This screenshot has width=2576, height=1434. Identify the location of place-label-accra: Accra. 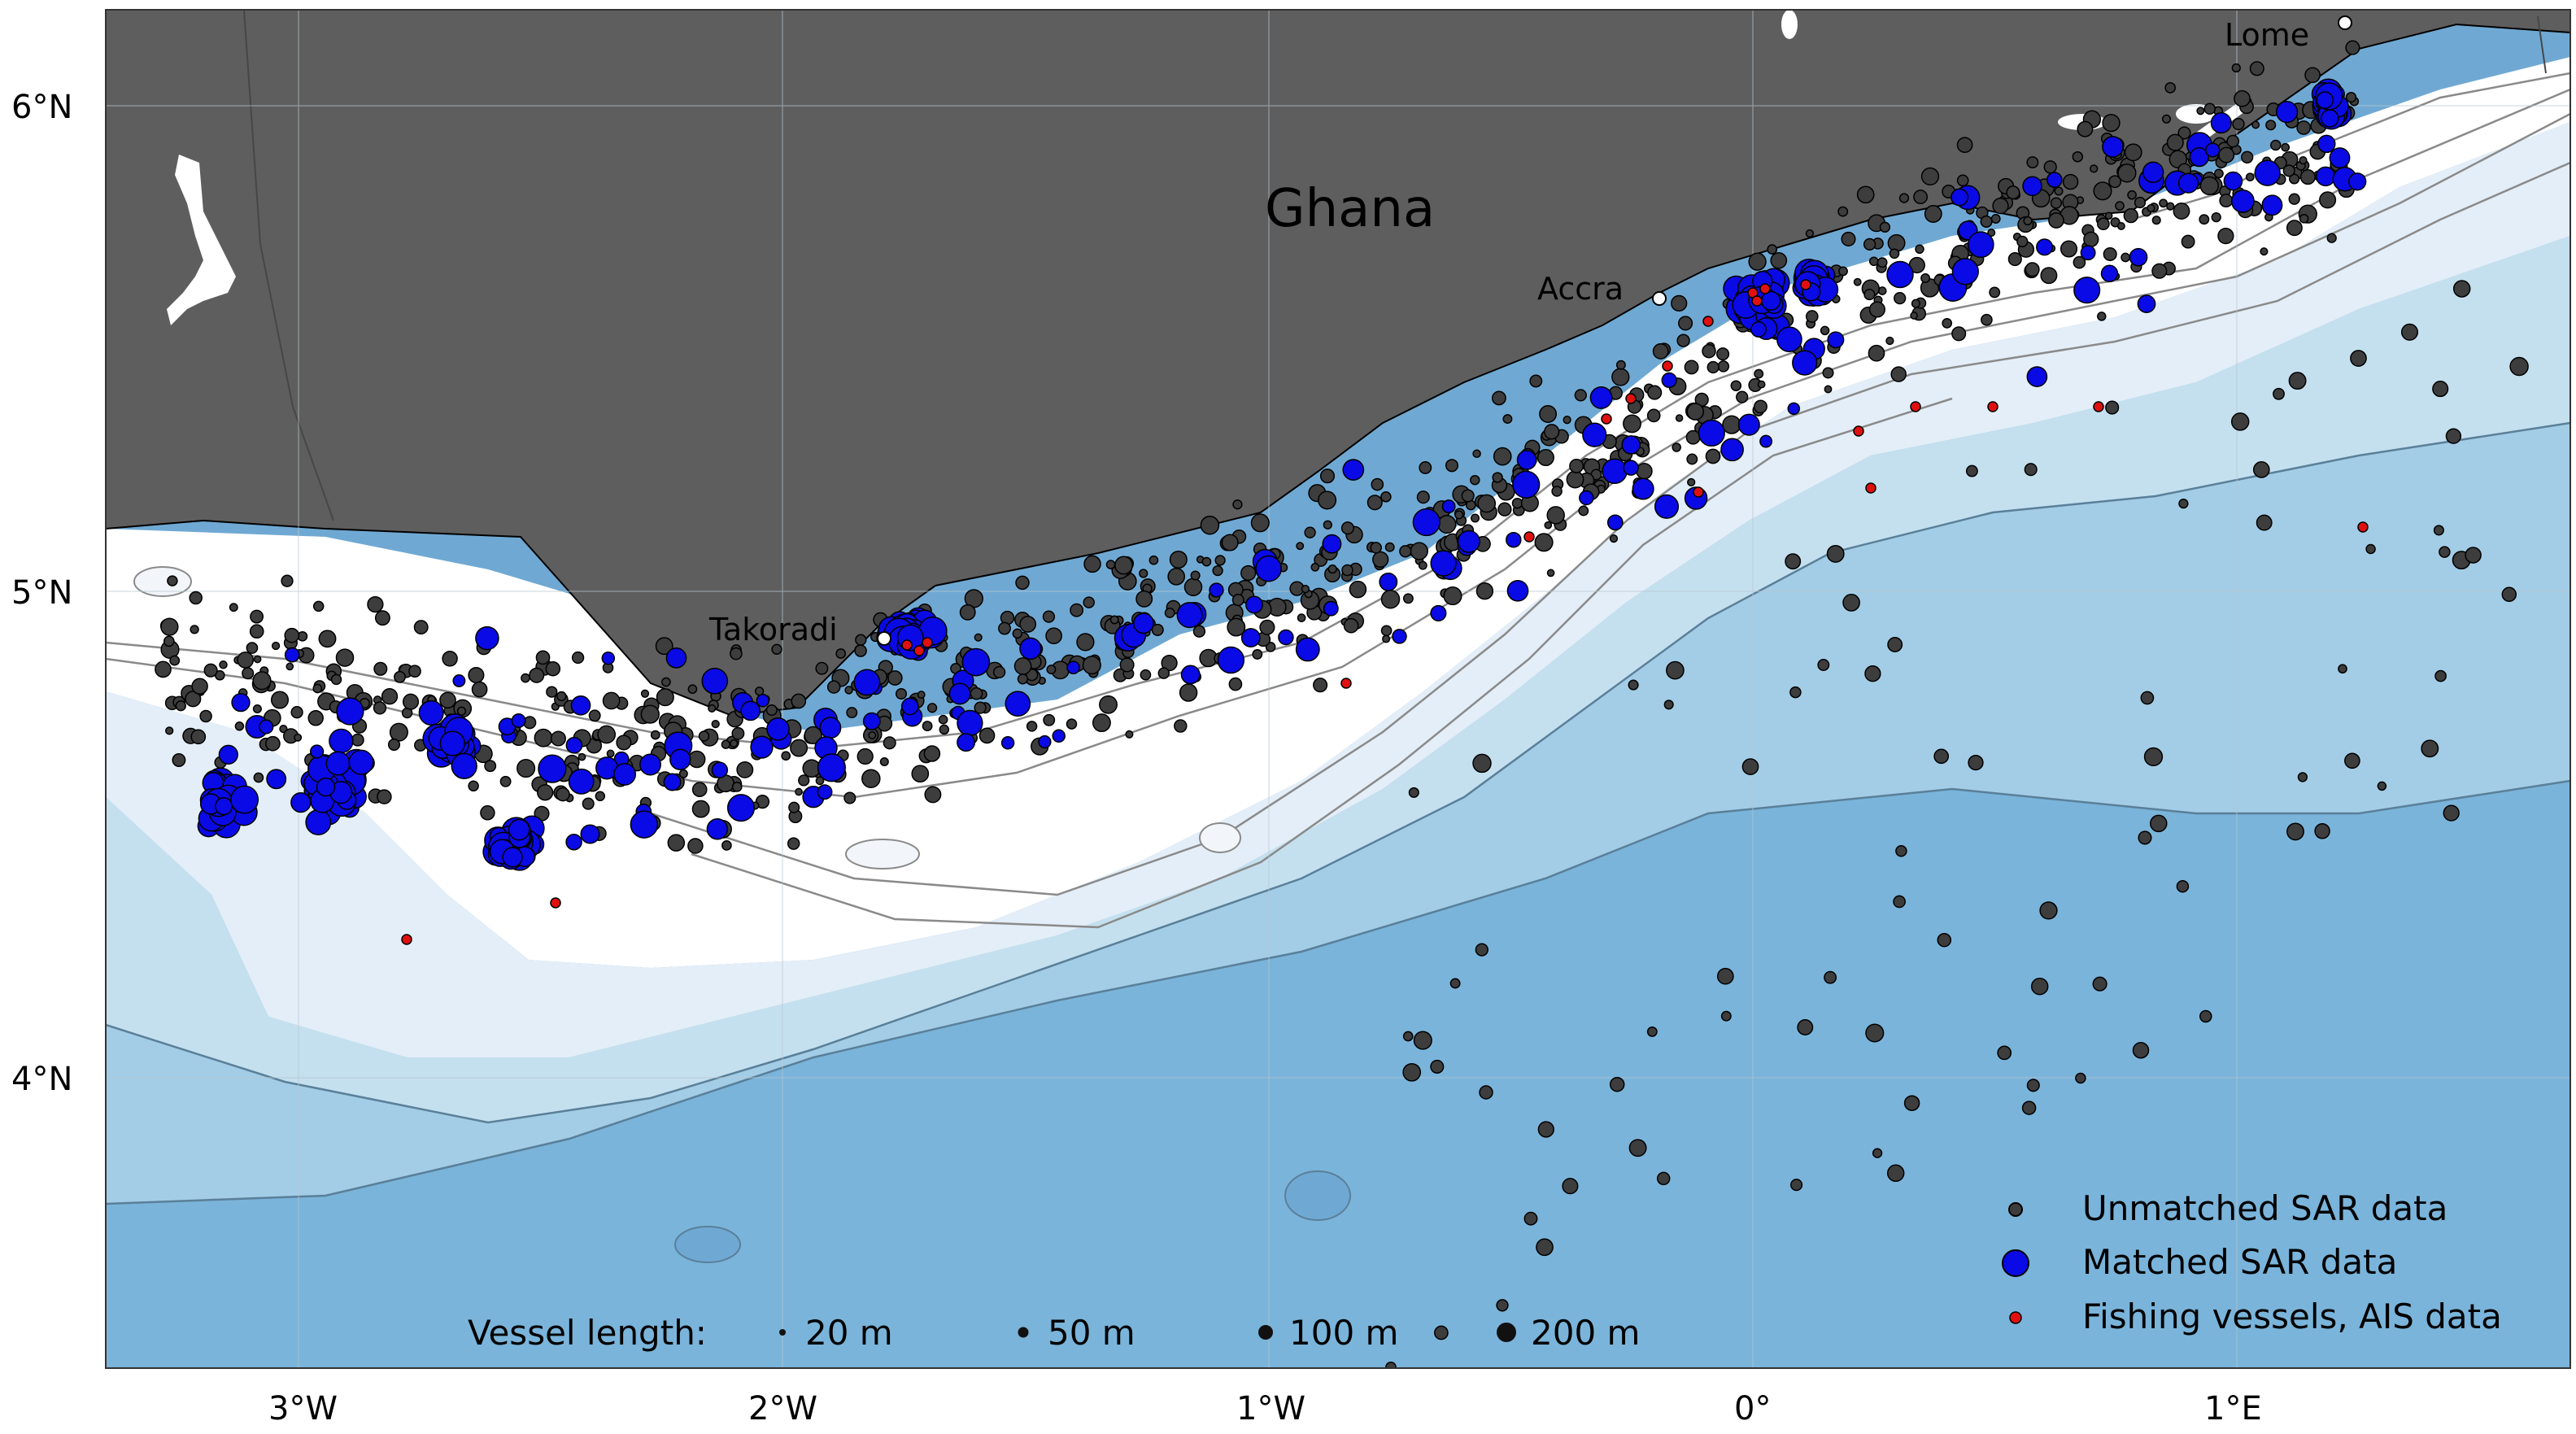
(1580, 289).